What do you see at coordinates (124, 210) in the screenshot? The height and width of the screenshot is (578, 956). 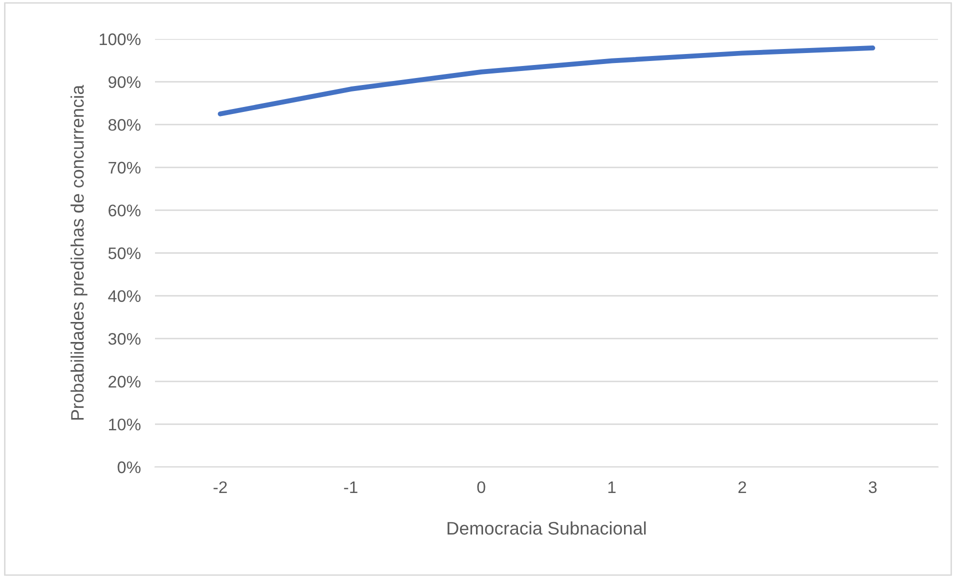 I see `y-tick-label: 60%` at bounding box center [124, 210].